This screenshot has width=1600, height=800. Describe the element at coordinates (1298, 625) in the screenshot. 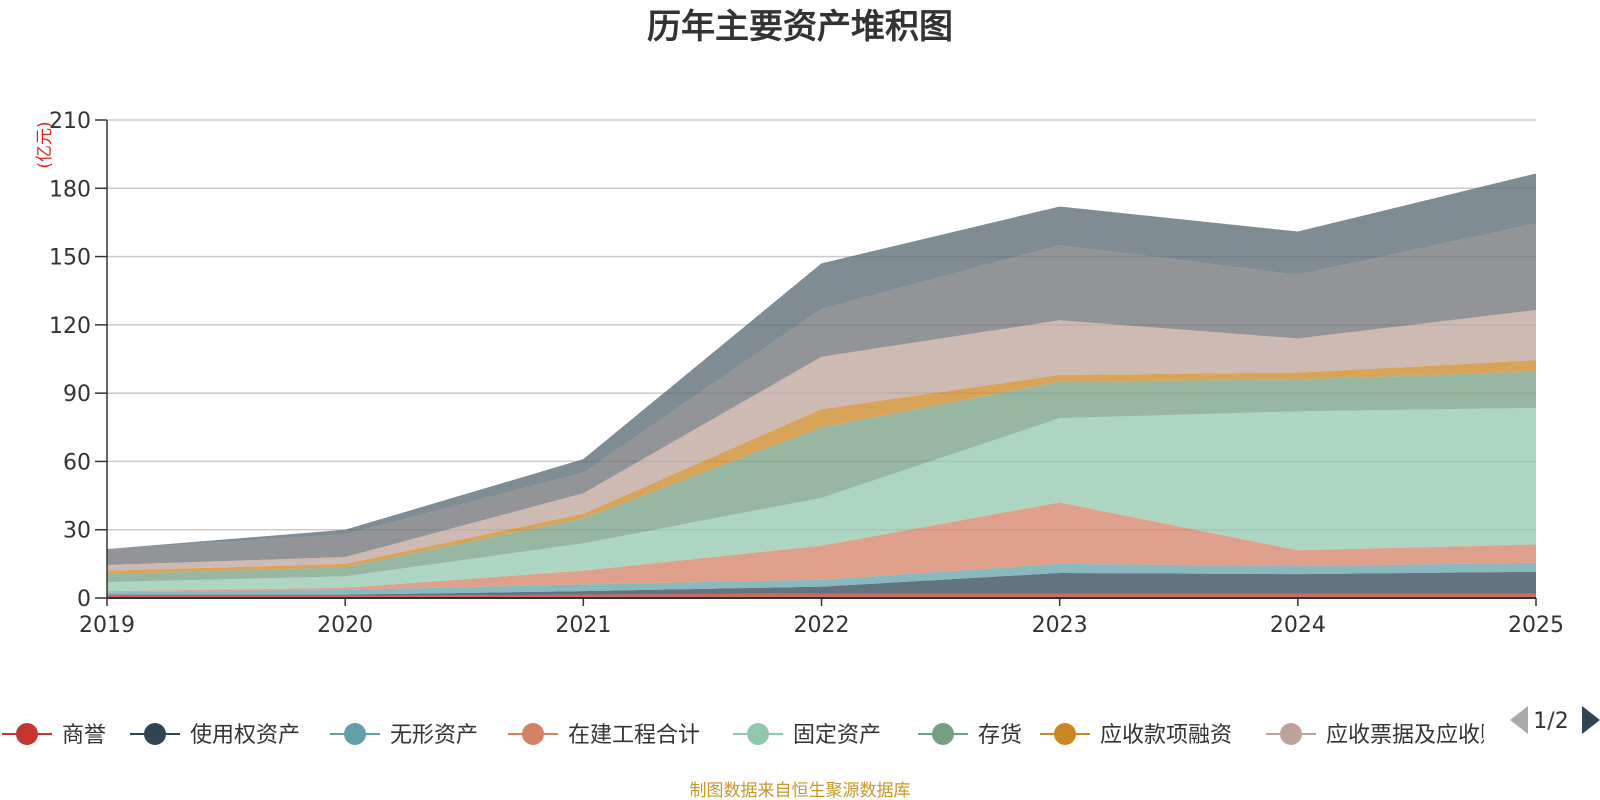

I see `x-tick-label: 2024` at that location.